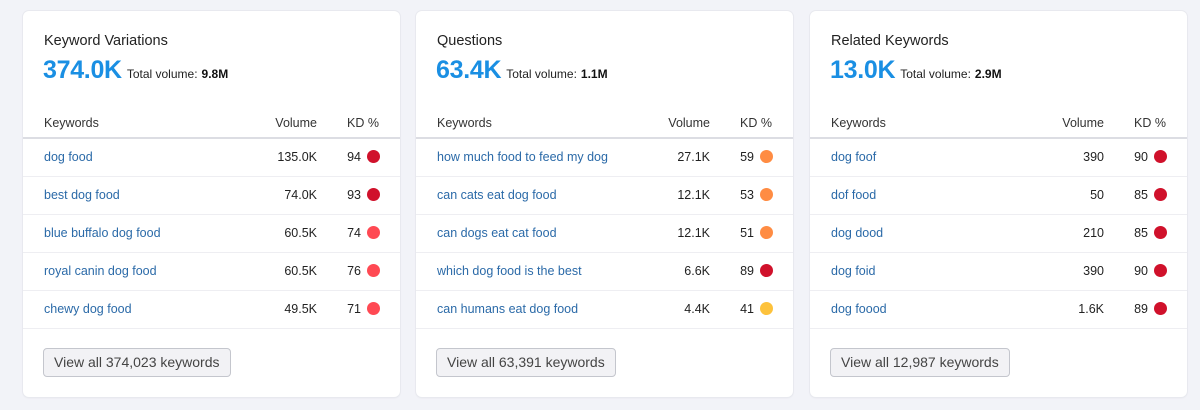 The image size is (1200, 410). I want to click on table-row: dog dood 210 85, so click(998, 234).